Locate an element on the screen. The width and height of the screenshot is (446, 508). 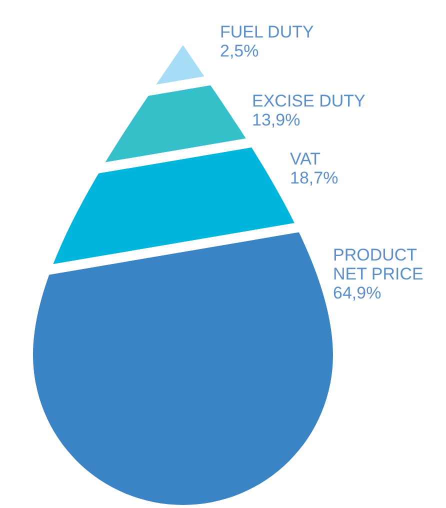
data-label: 13,9% is located at coordinates (276, 120).